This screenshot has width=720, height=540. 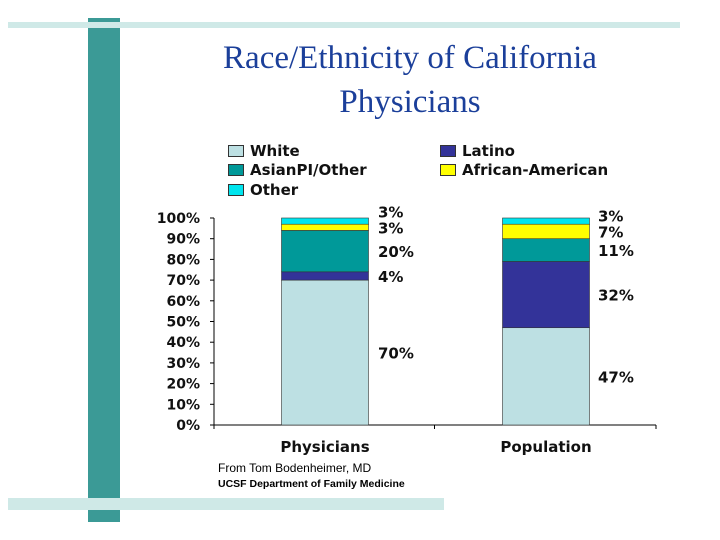 What do you see at coordinates (183, 343) in the screenshot?
I see `y-tick-label: 40%` at bounding box center [183, 343].